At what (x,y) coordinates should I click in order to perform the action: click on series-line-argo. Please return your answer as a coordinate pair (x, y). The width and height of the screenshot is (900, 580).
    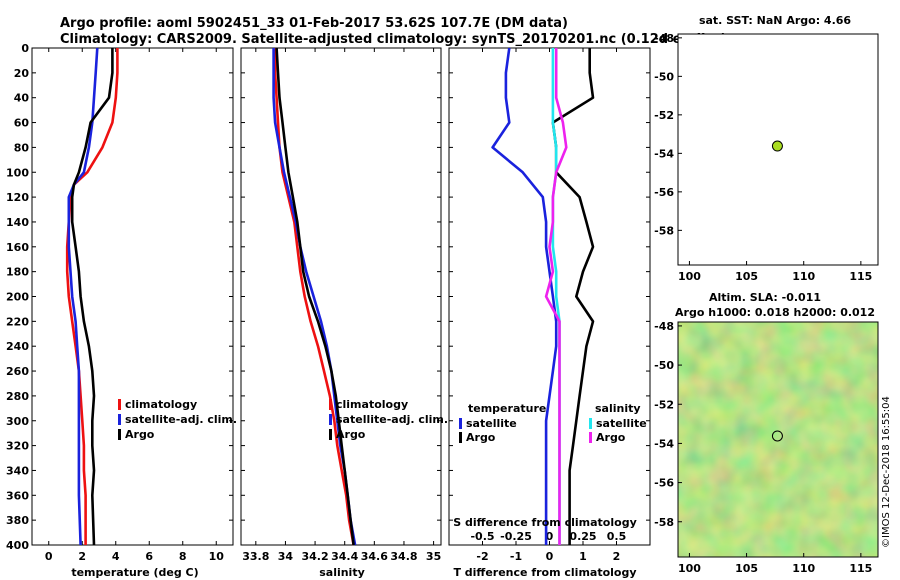
    Looking at the image, I should click on (315, 296).